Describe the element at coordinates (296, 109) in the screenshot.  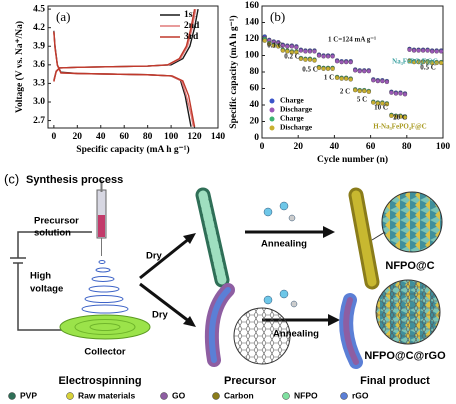
I see `legend-label: Discharge` at that location.